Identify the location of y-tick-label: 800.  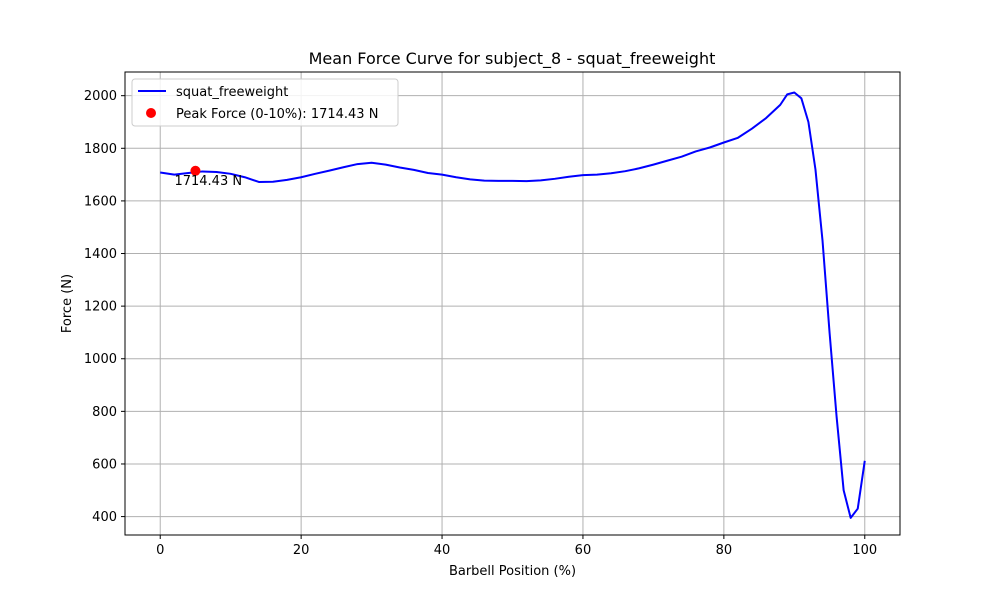
(104, 412).